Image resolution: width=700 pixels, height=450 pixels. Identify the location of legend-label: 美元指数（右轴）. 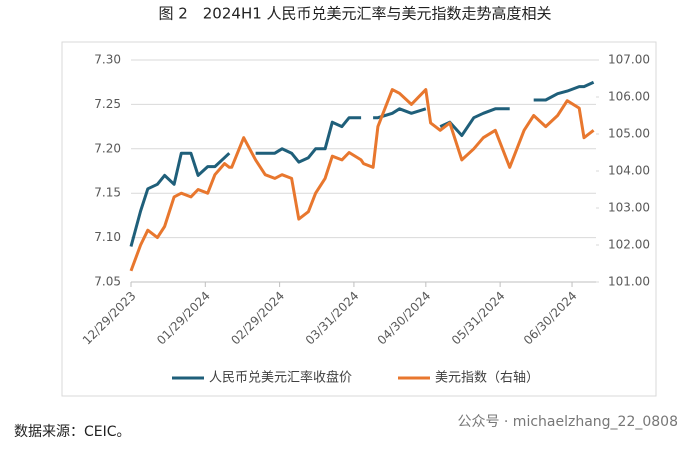
(487, 378).